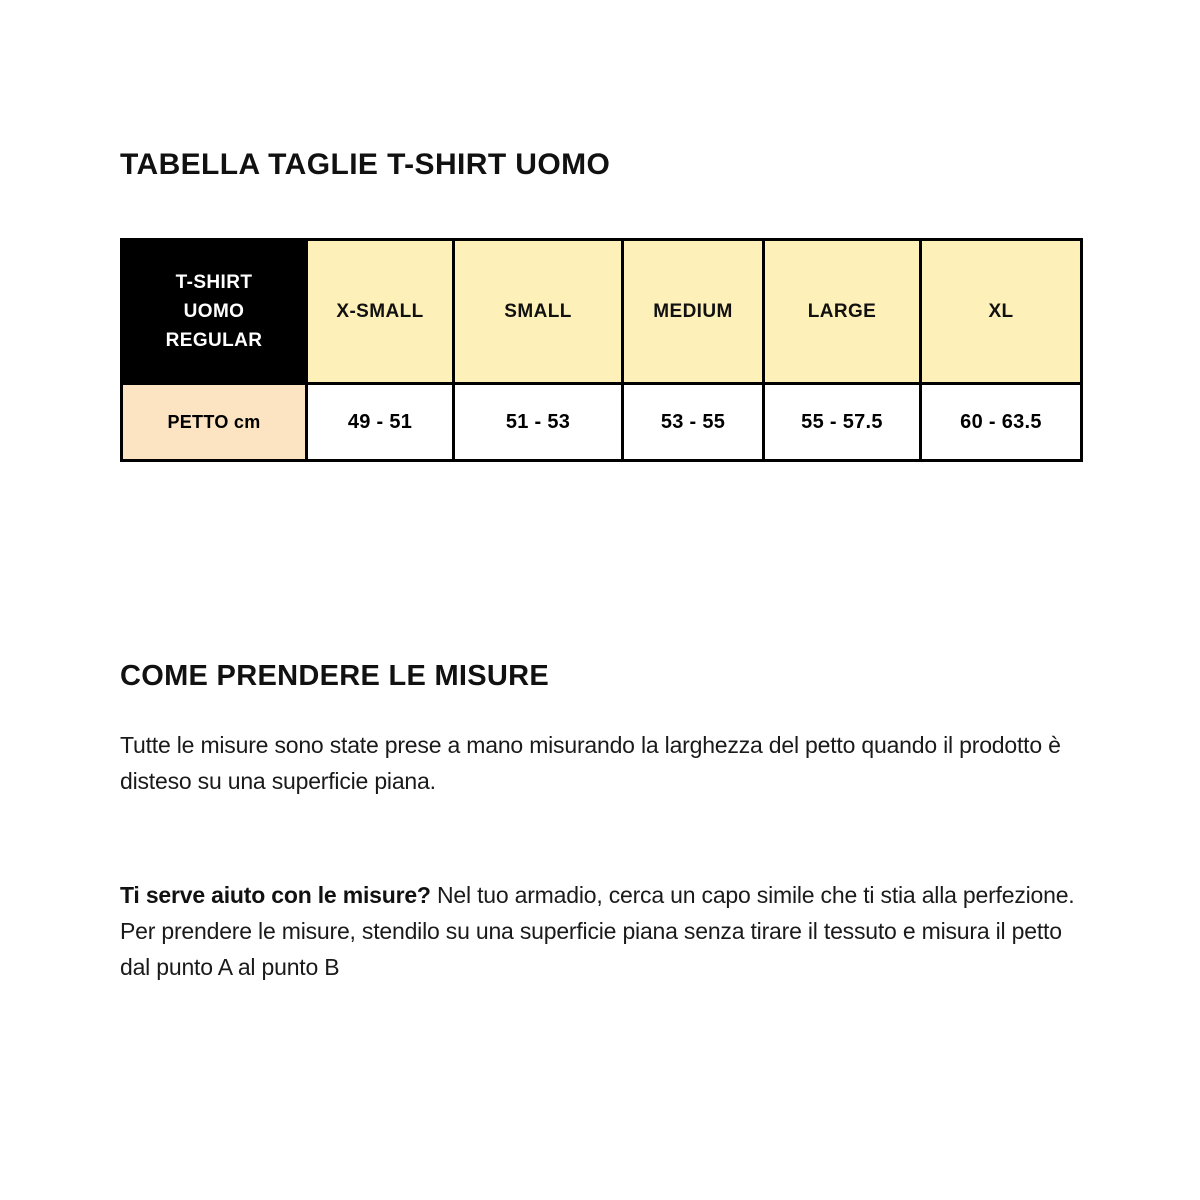 Image resolution: width=1200 pixels, height=1200 pixels. Describe the element at coordinates (380, 422) in the screenshot. I see `value-xsmall: 49 - 51` at that location.